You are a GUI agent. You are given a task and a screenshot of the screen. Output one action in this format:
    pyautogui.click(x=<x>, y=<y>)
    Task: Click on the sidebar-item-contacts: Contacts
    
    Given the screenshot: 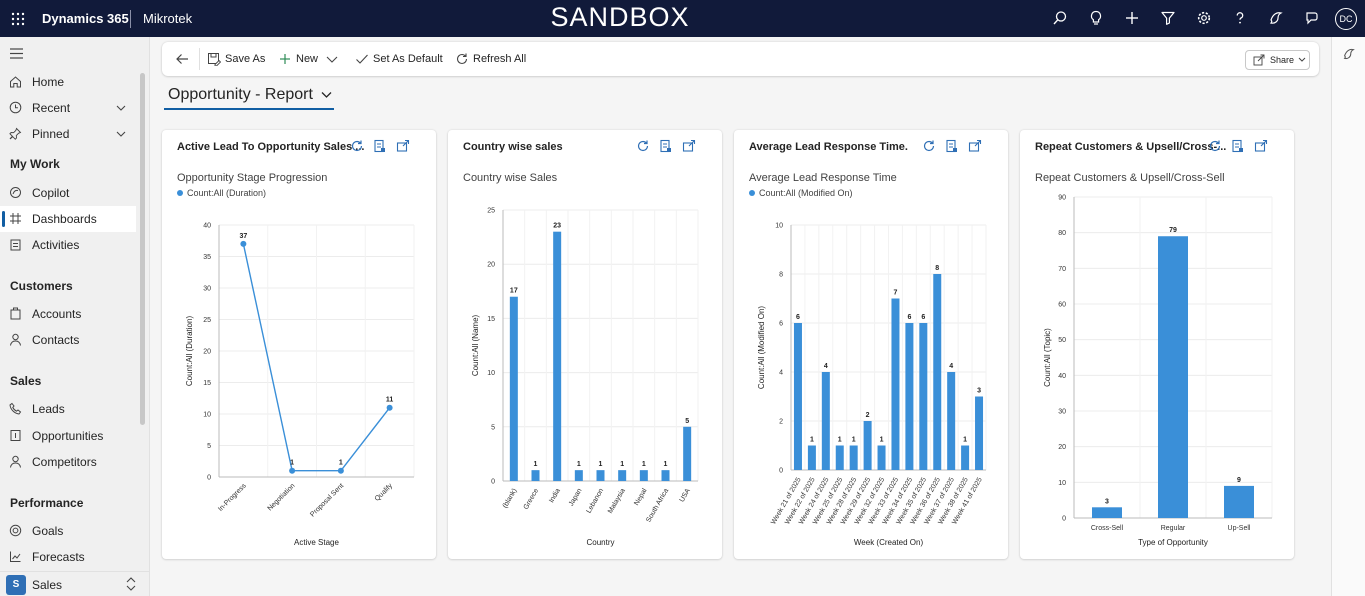 What is the action you would take?
    pyautogui.click(x=68, y=340)
    